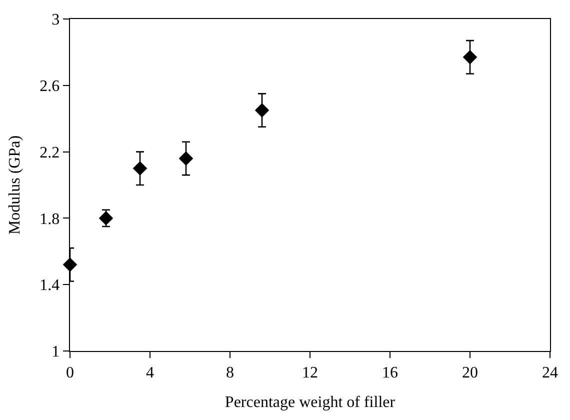  I want to click on y-tick-label: 2.6, so click(50, 86).